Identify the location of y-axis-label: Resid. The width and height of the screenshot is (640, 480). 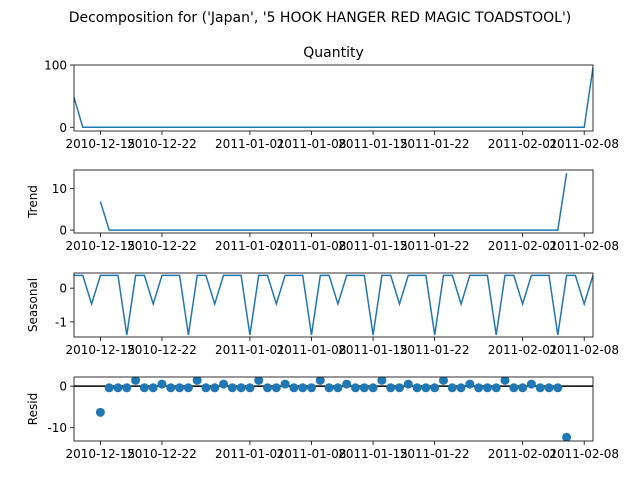
(33, 409).